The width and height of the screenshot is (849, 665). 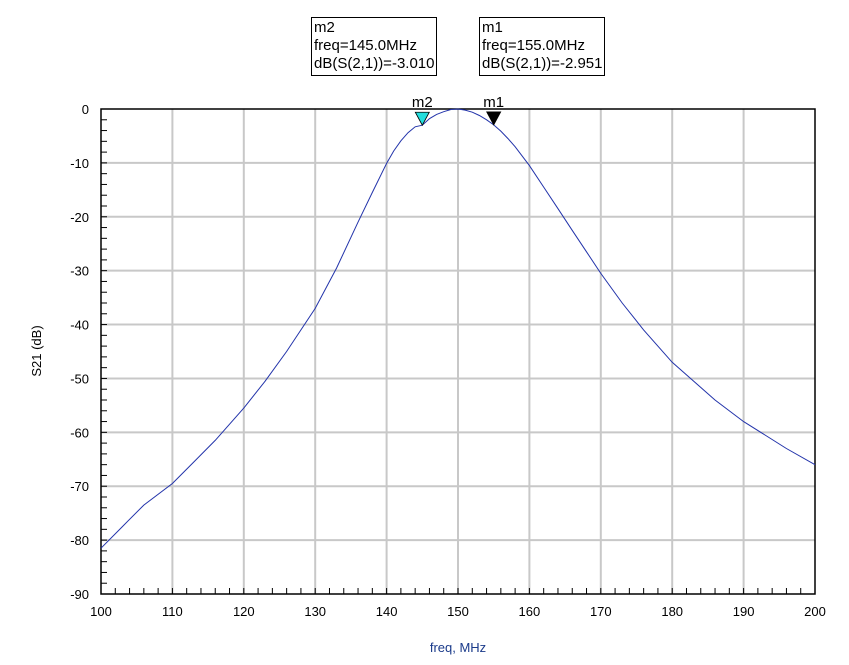 I want to click on y-tick-label: -70, so click(x=79, y=486).